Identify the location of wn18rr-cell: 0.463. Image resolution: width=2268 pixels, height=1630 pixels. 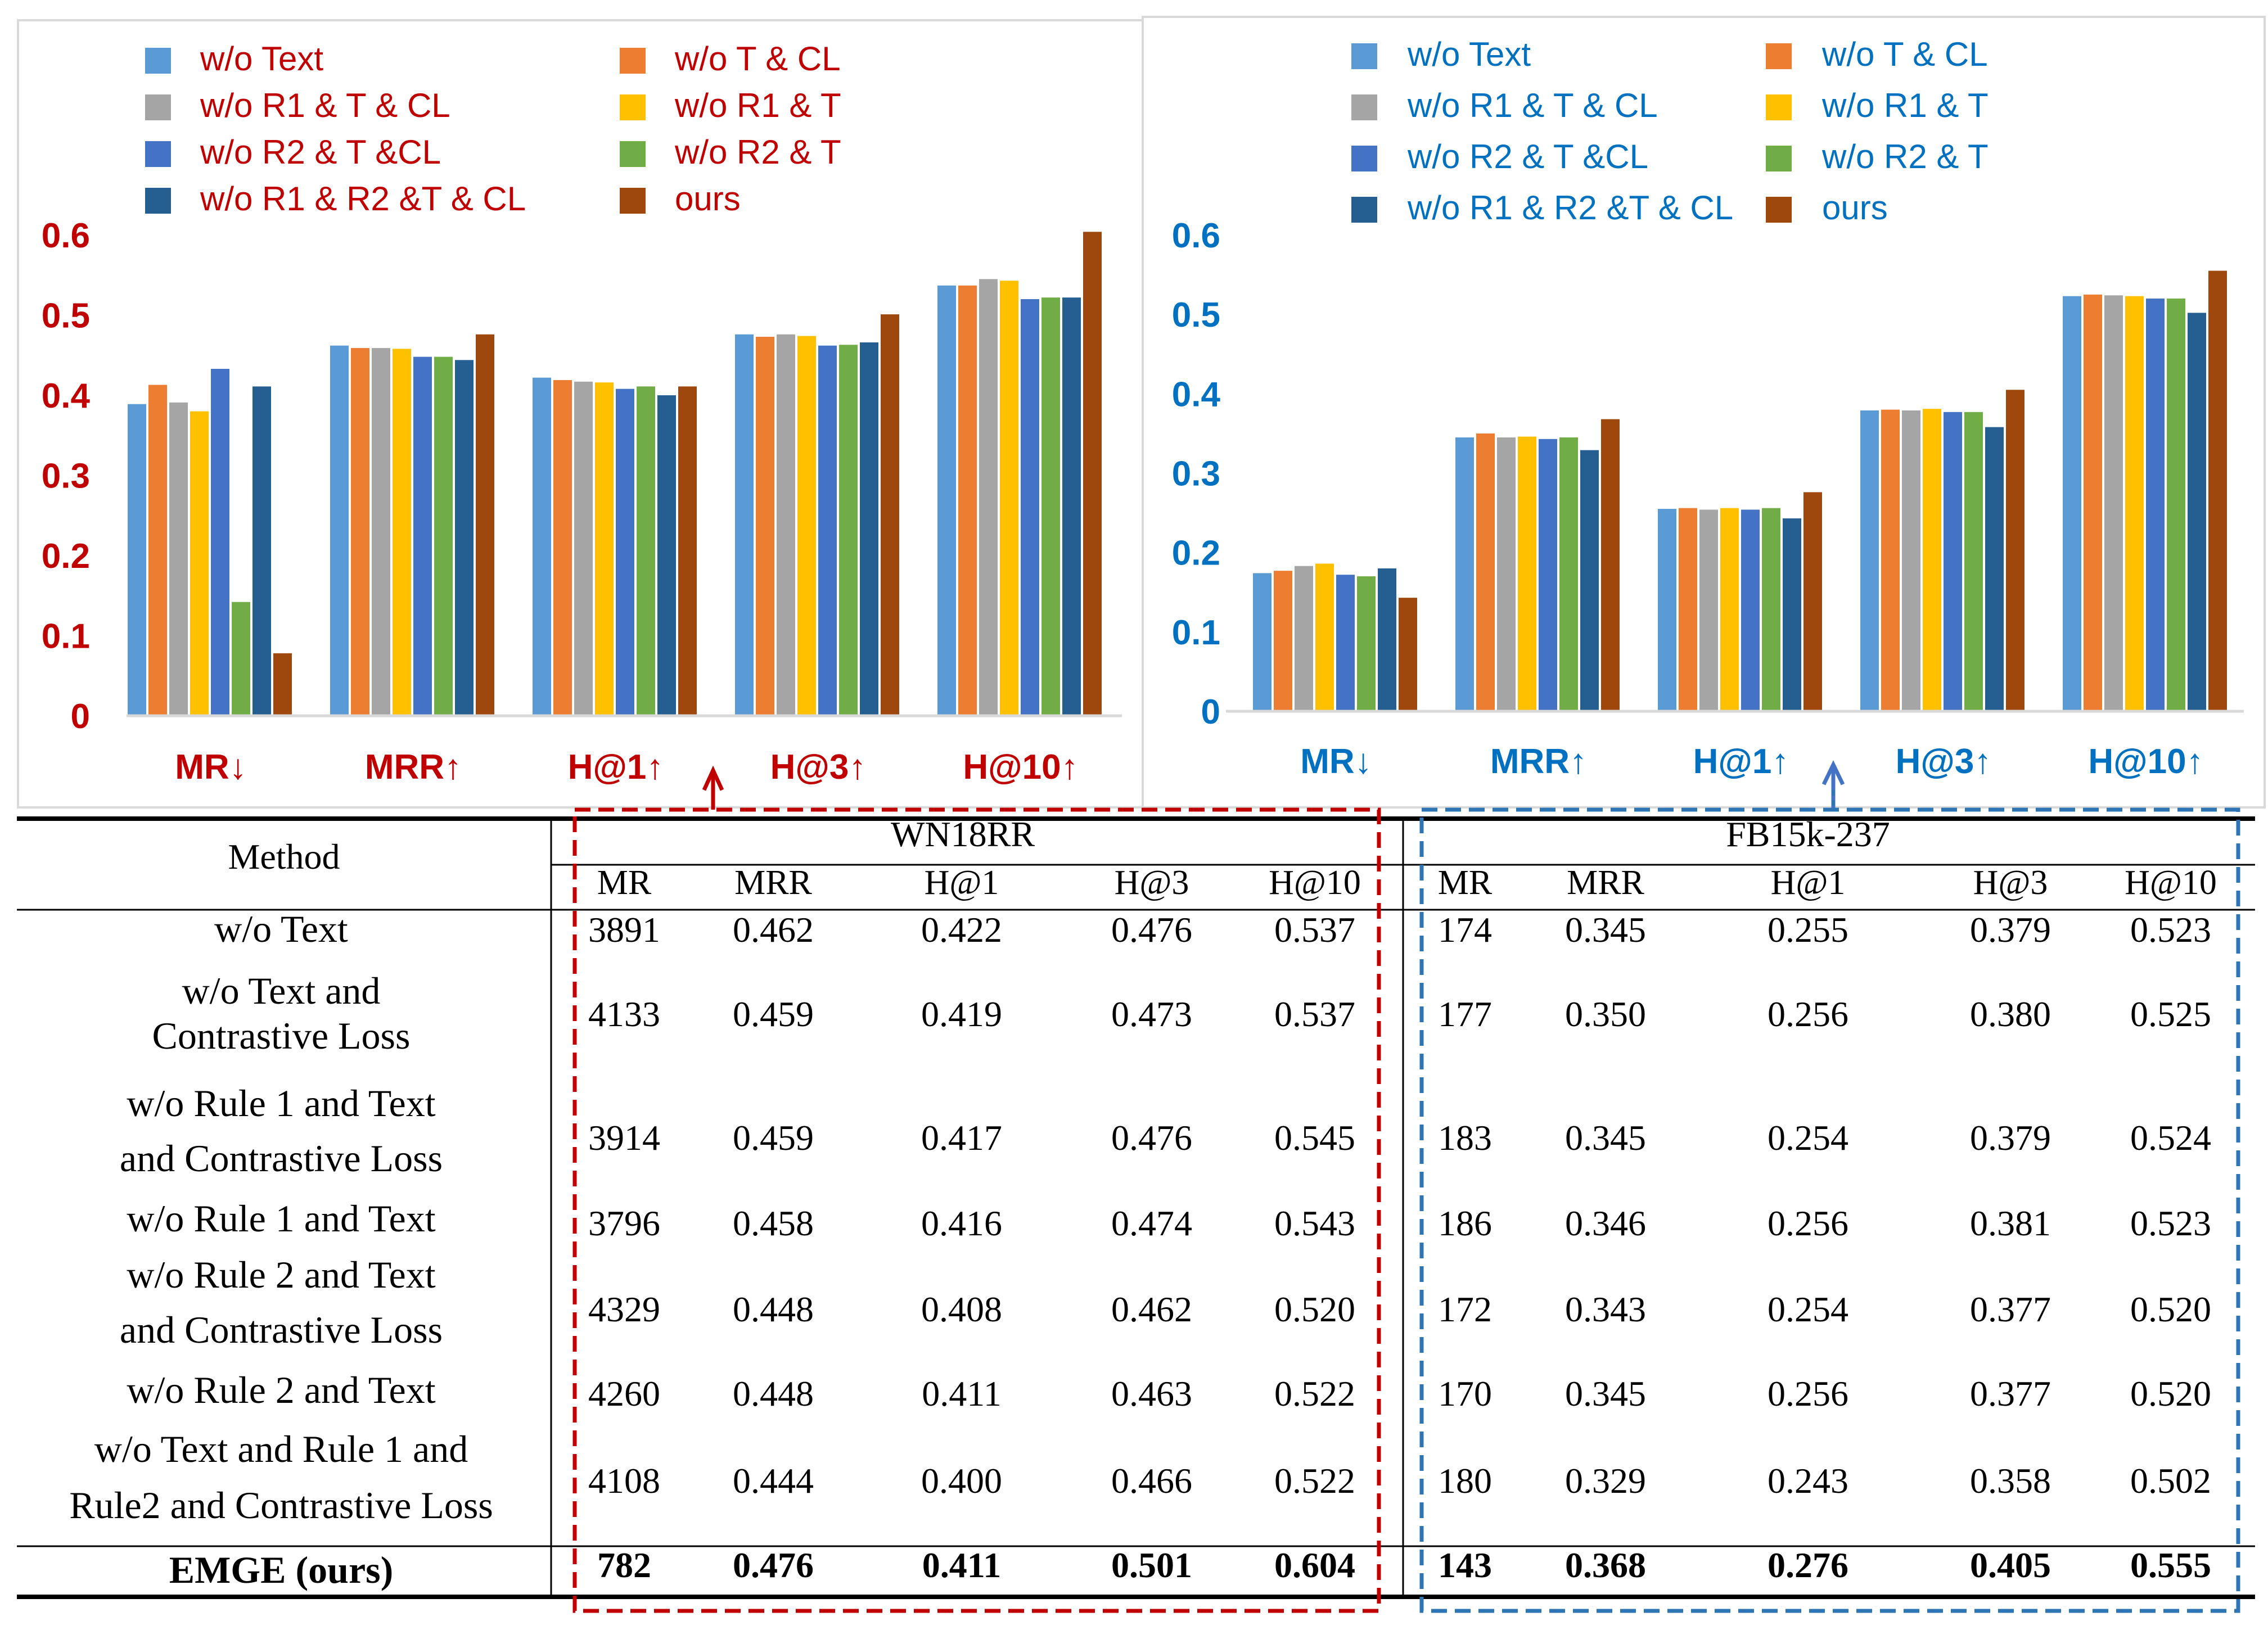
(1151, 1394).